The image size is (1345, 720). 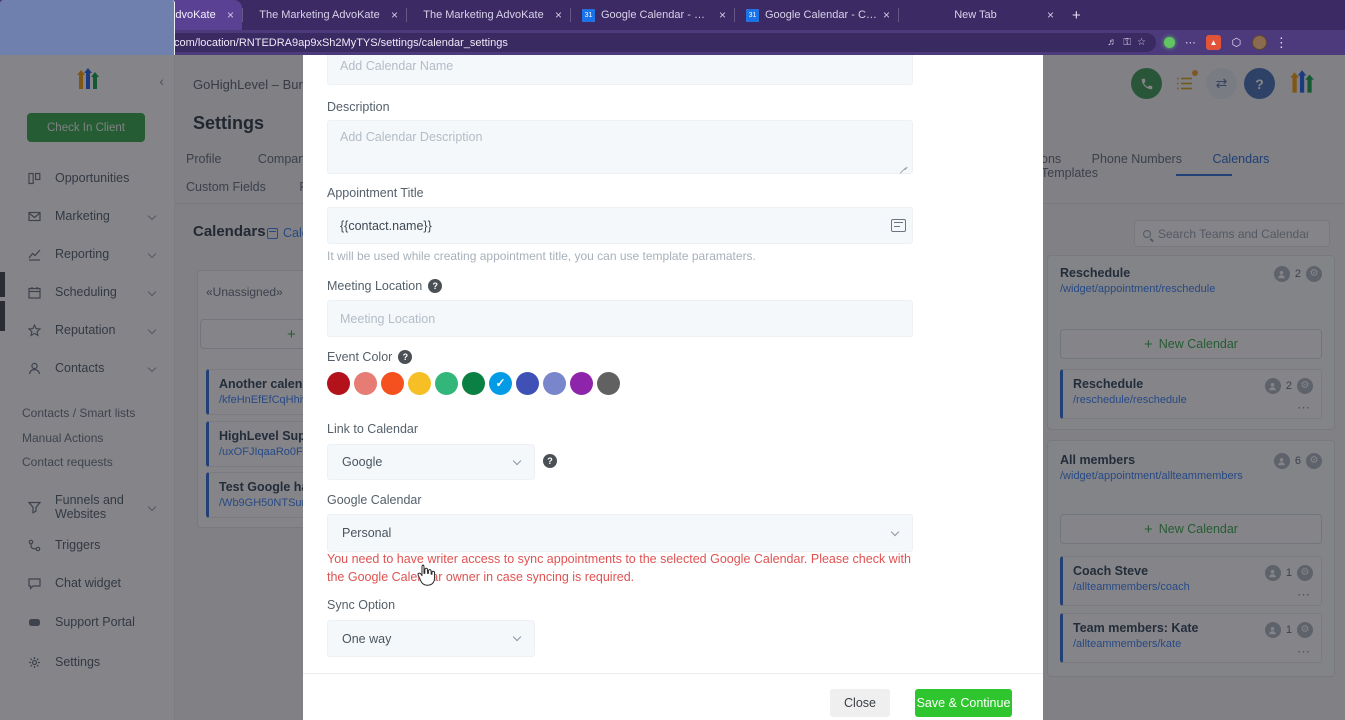 What do you see at coordinates (1127, 42) in the screenshot?
I see `password-key-icon: ⚿` at bounding box center [1127, 42].